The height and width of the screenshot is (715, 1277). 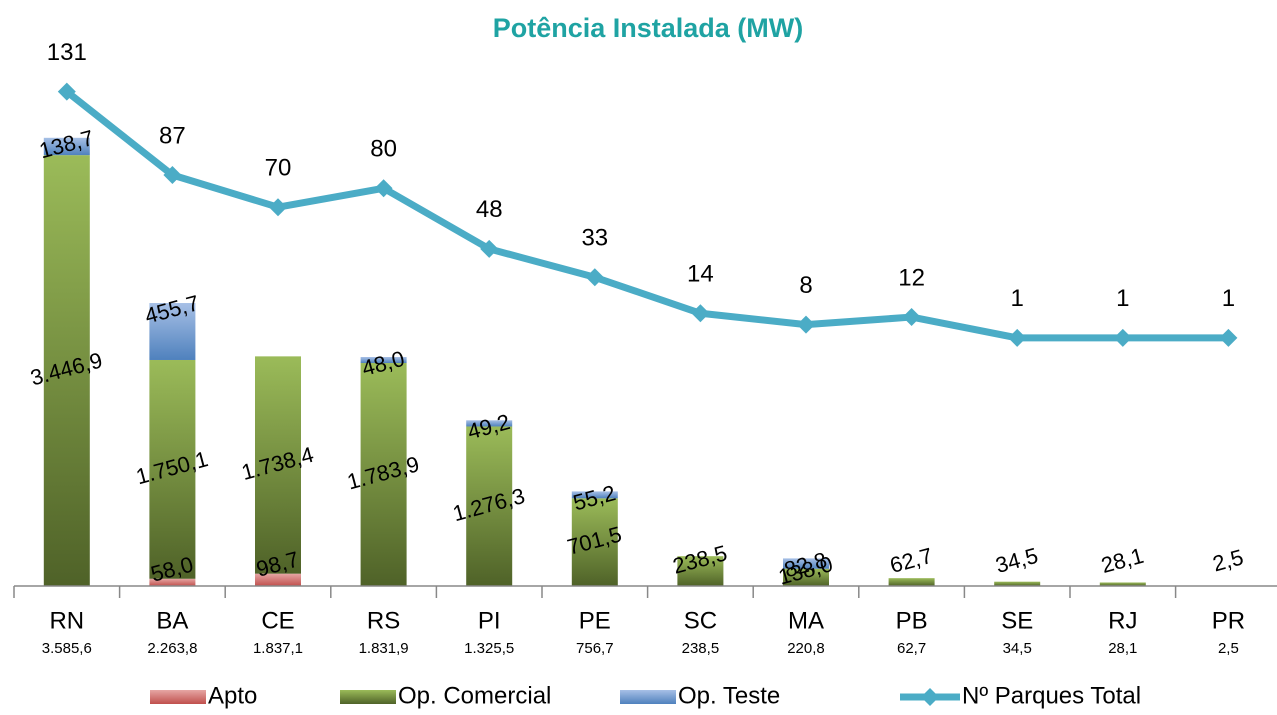 What do you see at coordinates (930, 697) in the screenshot?
I see `legend-marker` at bounding box center [930, 697].